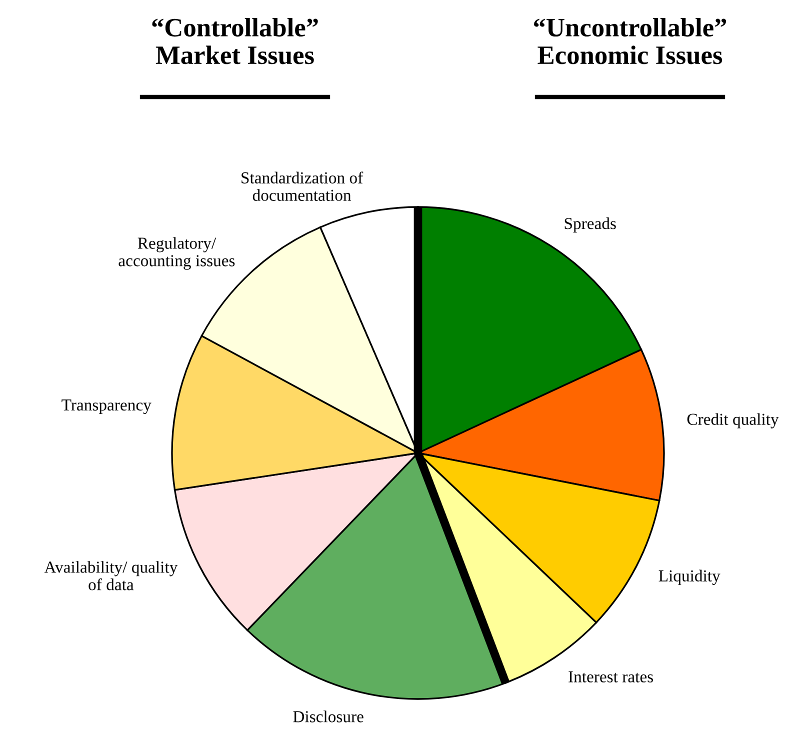 The height and width of the screenshot is (735, 807). I want to click on text: “Controllable” Market Issues, so click(235, 41).